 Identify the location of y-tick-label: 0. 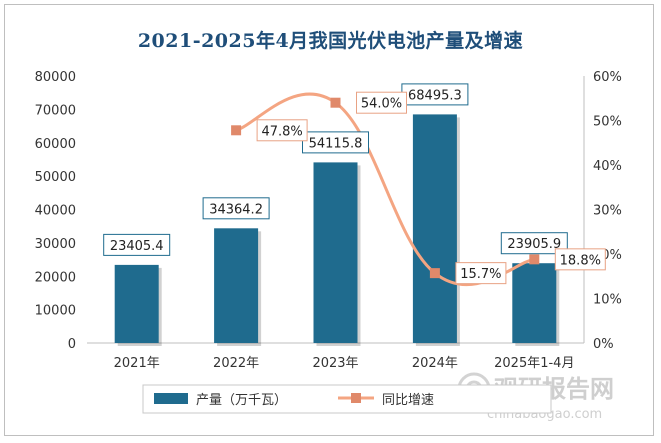
(72, 344).